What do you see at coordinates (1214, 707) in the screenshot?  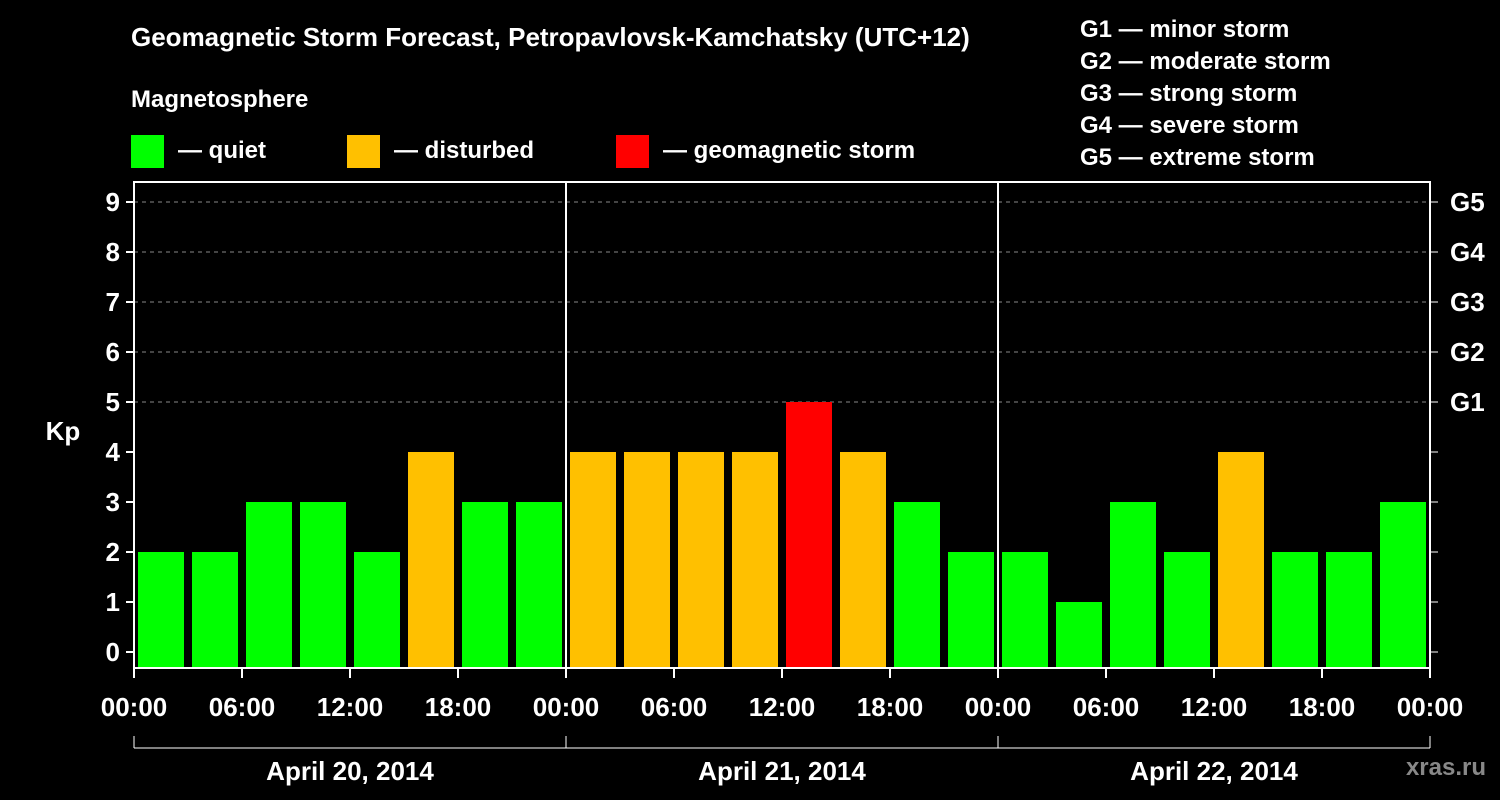 I see `x-tick-label-10: 12:00` at bounding box center [1214, 707].